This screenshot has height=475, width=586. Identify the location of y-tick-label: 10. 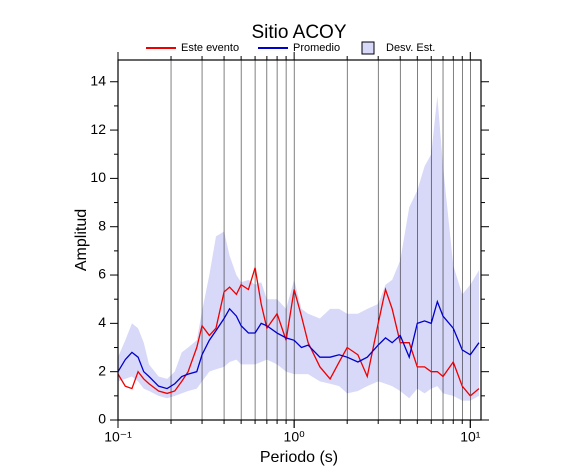
(98, 177).